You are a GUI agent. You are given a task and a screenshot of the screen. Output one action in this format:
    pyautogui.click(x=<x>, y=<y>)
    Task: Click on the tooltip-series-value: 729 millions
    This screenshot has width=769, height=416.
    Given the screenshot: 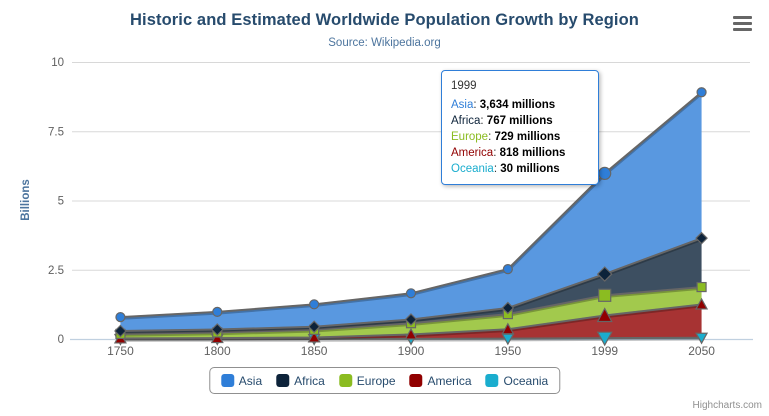 What is the action you would take?
    pyautogui.click(x=527, y=137)
    